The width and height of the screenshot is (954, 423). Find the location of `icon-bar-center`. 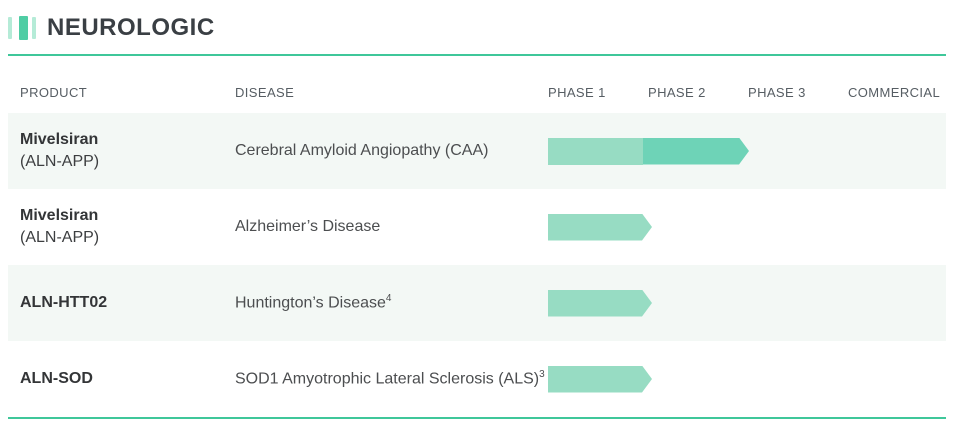

icon-bar-center is located at coordinates (23, 28).